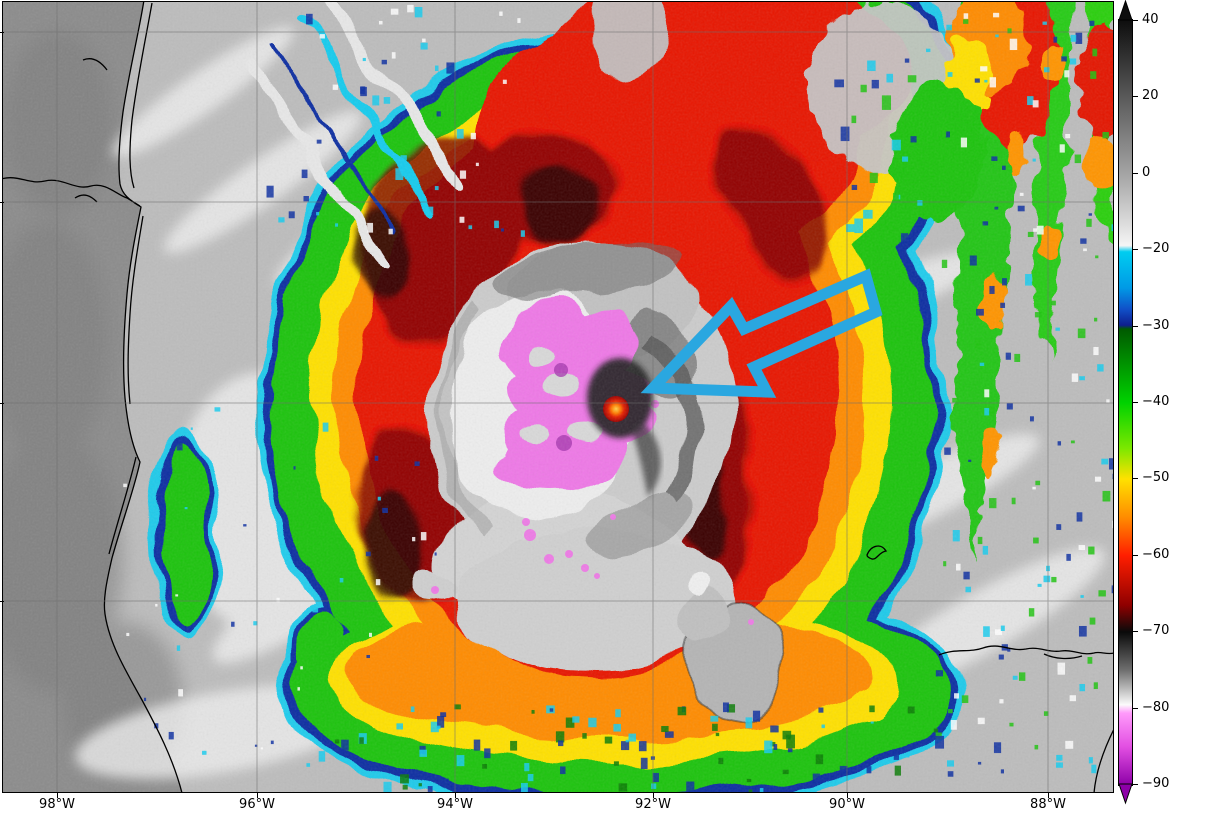 The width and height of the screenshot is (1218, 816). What do you see at coordinates (1156, 477) in the screenshot?
I see `colorbar-tick-label: −50` at bounding box center [1156, 477].